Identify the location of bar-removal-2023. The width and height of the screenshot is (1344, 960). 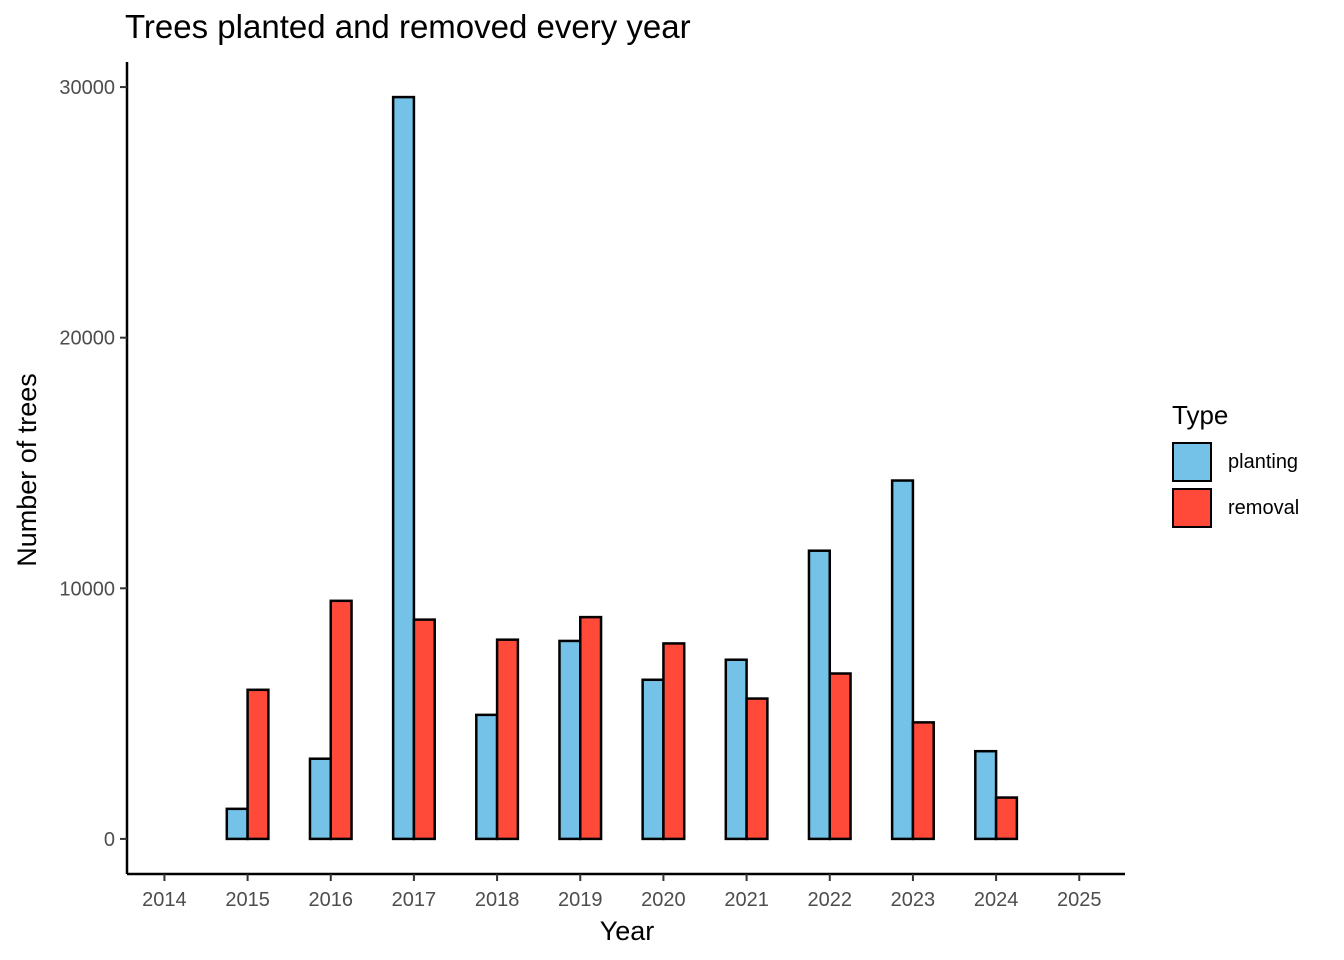
(923, 781).